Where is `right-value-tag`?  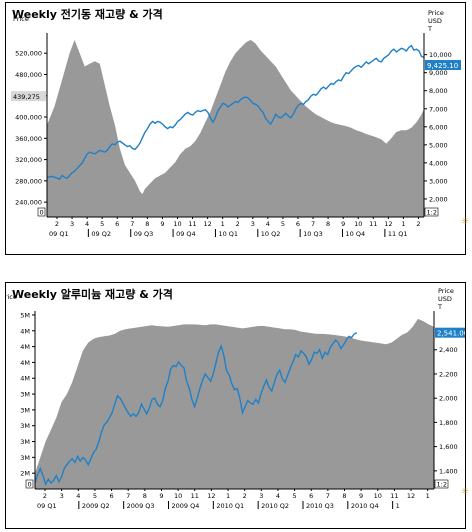 right-value-tag is located at coordinates (443, 65).